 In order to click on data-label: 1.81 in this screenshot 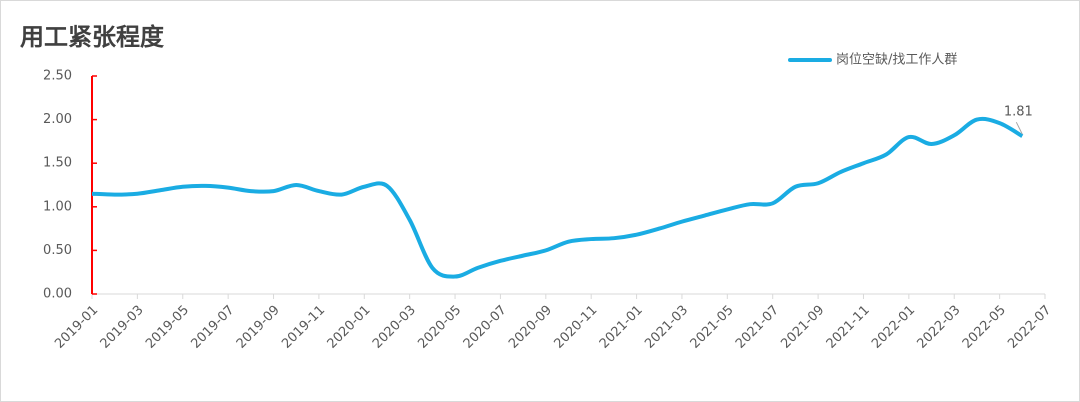, I will do `click(1018, 112)`.